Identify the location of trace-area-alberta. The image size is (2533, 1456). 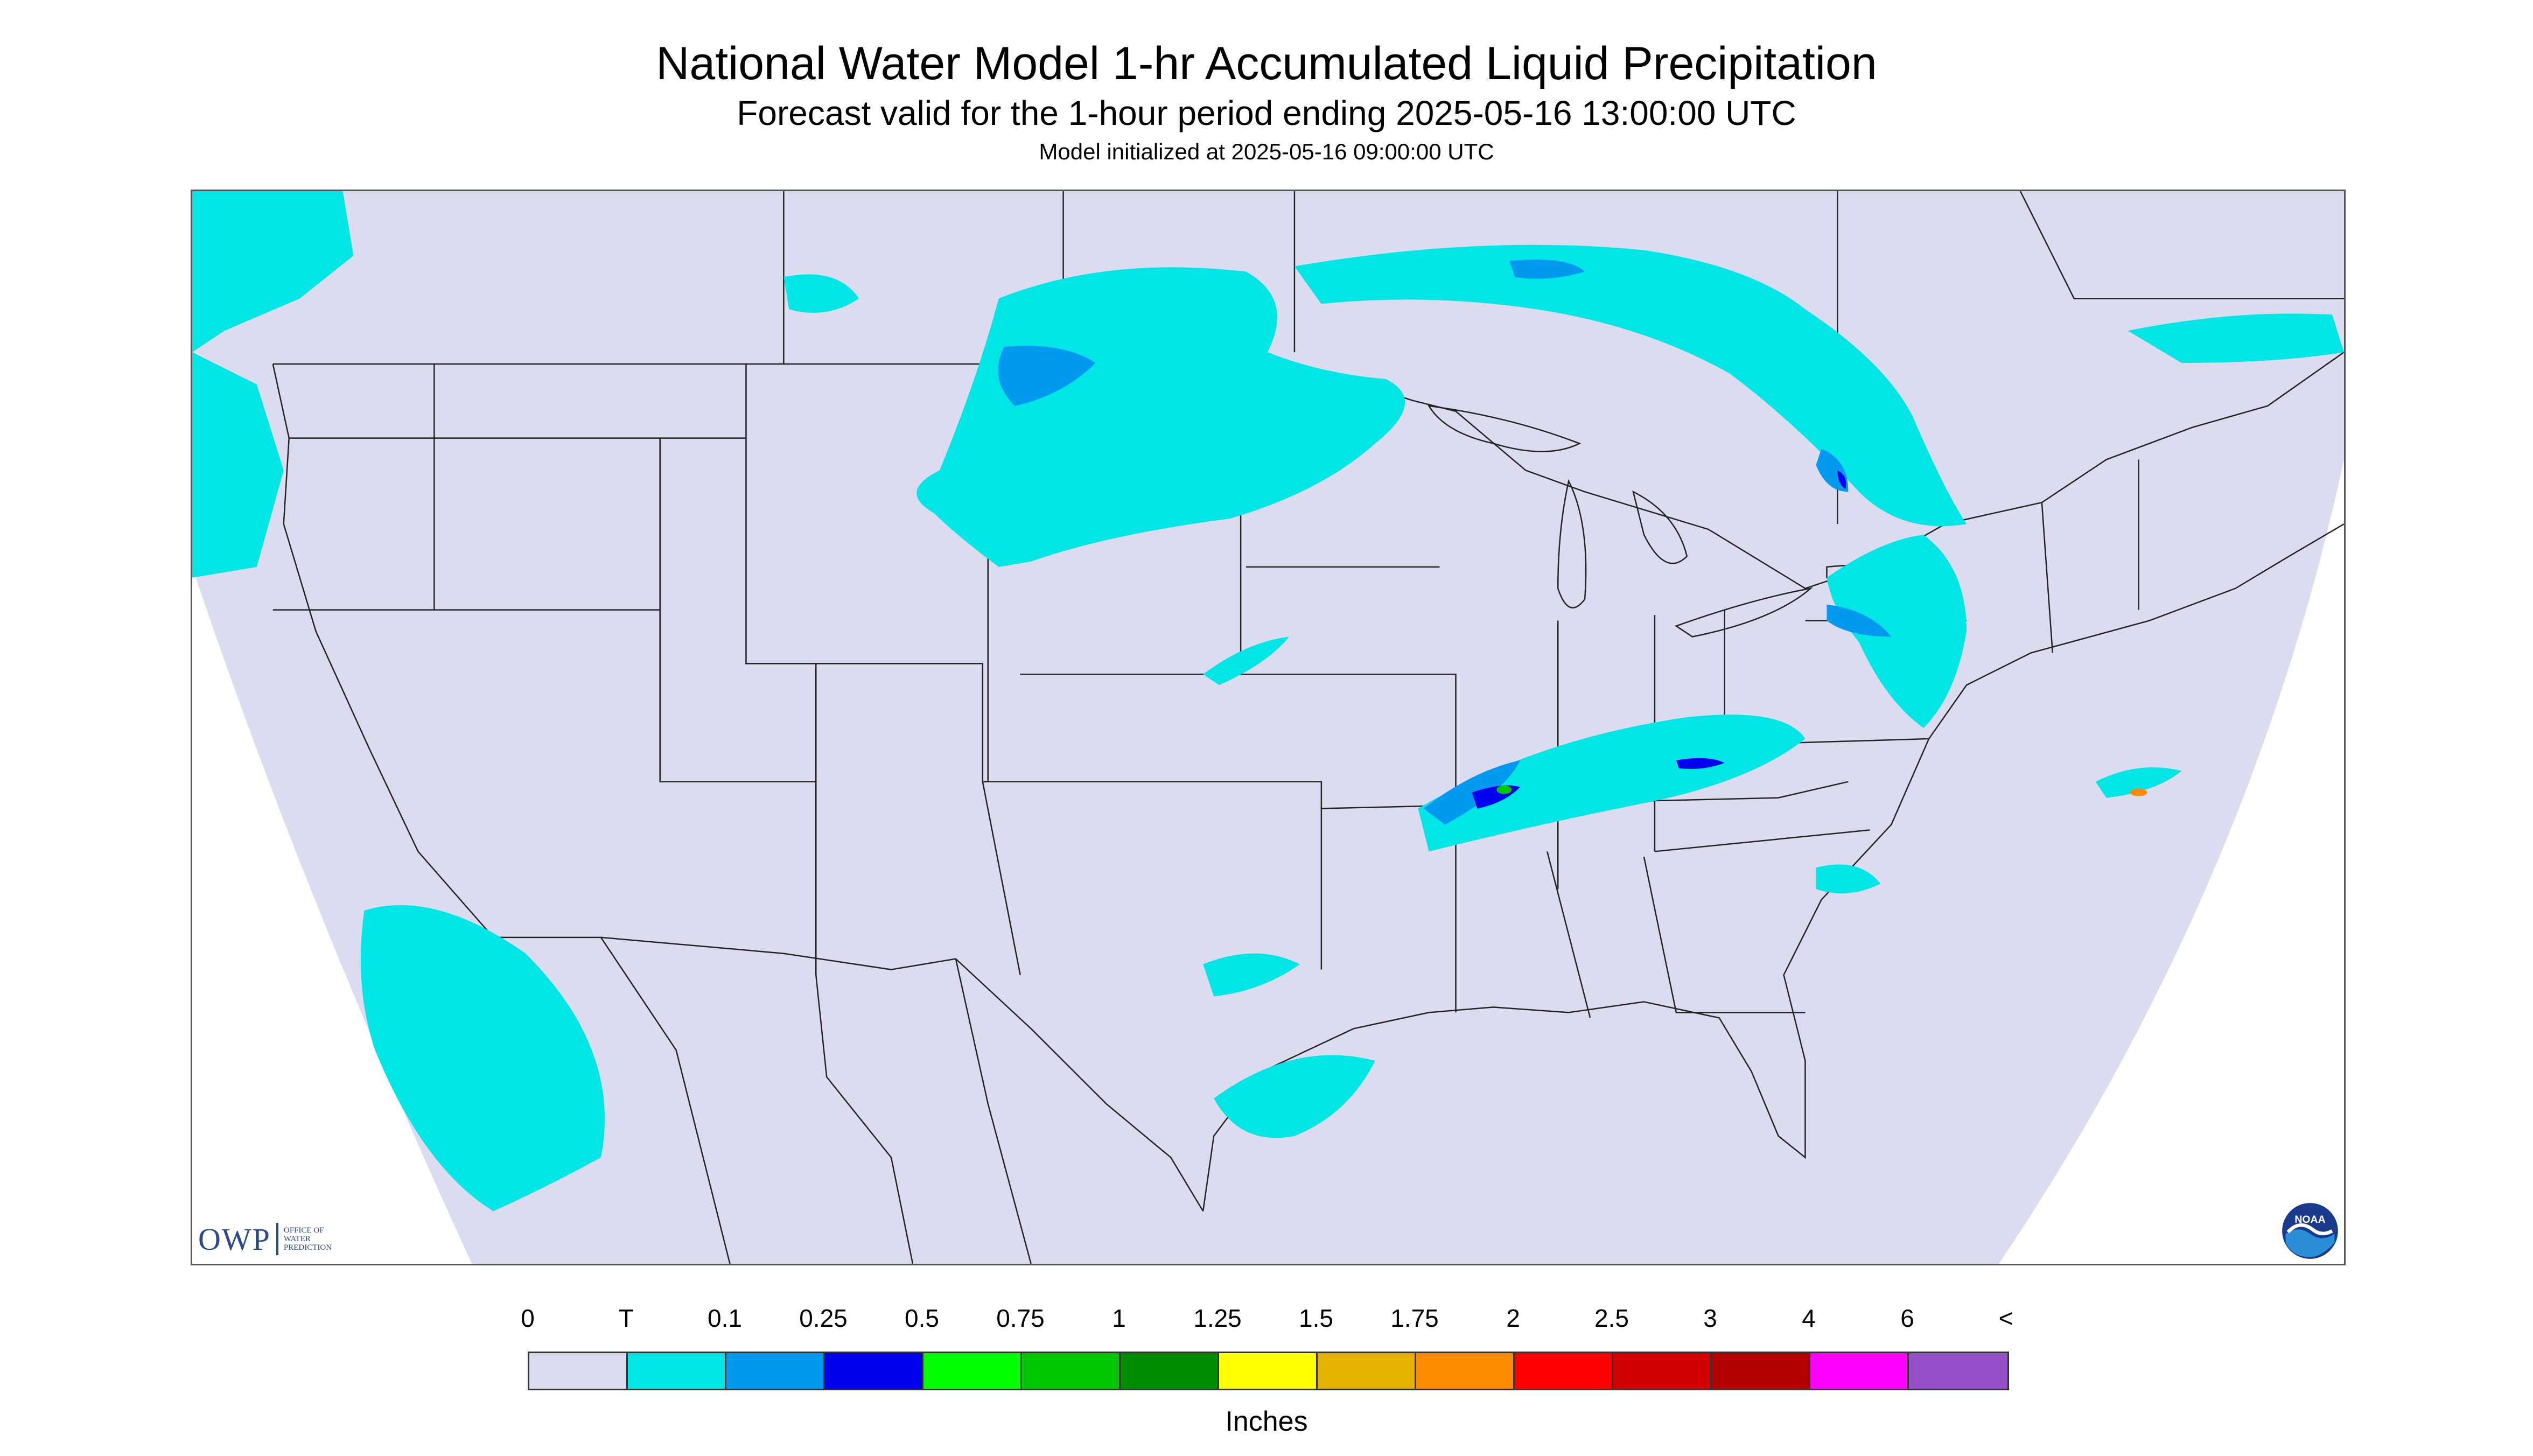
(821, 293).